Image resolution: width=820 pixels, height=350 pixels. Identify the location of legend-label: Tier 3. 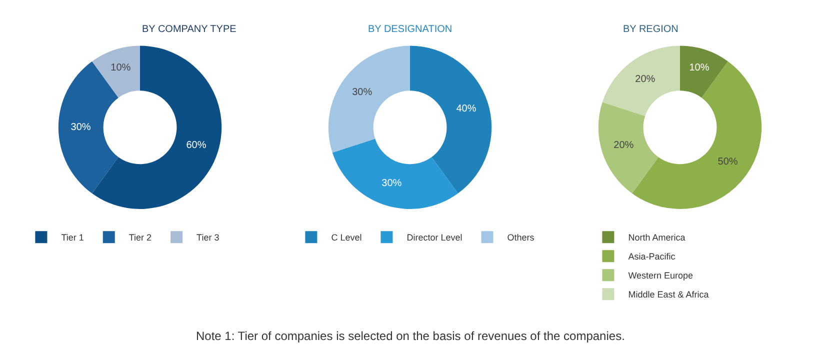
(208, 237).